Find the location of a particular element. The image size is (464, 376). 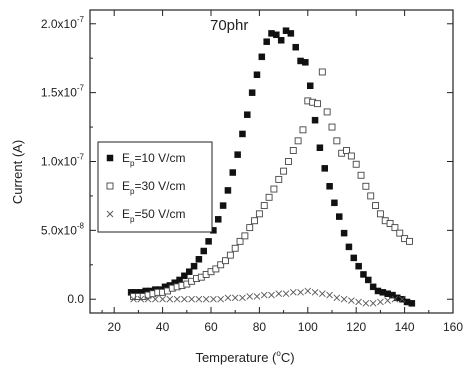

y-tick-label: 1.0x10⁻⁷ is located at coordinates (63, 161).